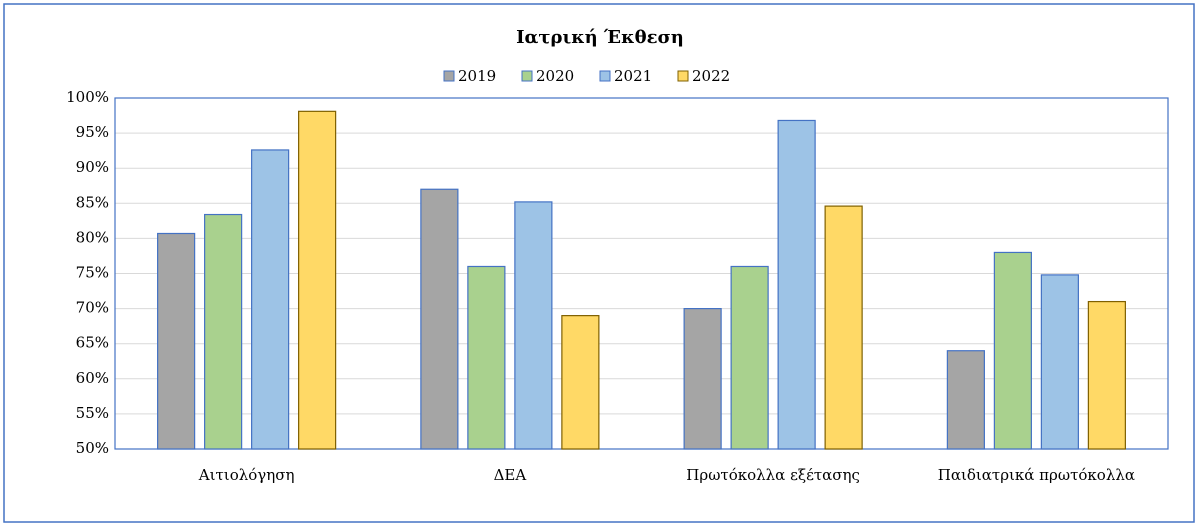 The height and width of the screenshot is (526, 1198). Describe the element at coordinates (633, 76) in the screenshot. I see `legend-label: 2021` at that location.